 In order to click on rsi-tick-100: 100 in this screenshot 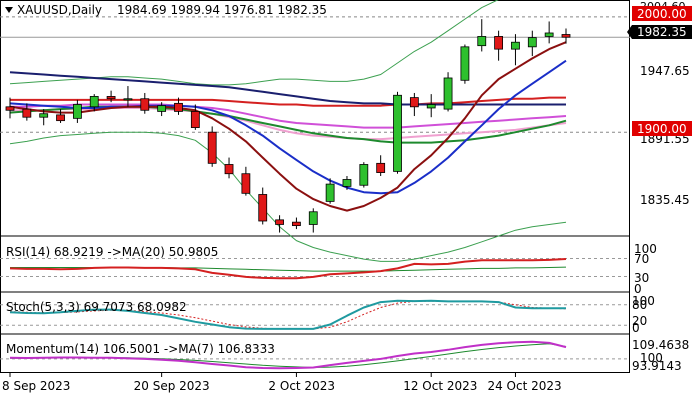, I will do `click(645, 249)`.